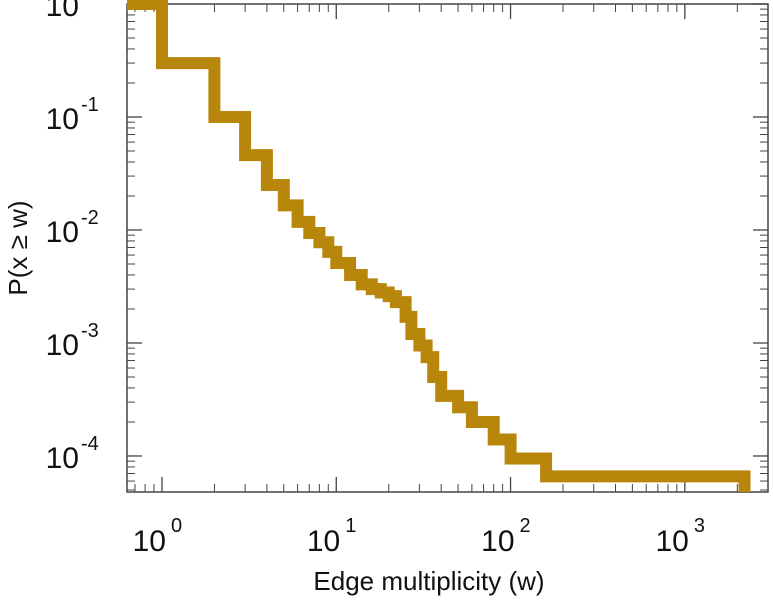 This screenshot has width=773, height=600. I want to click on y-tick-label: 10 -4, so click(72, 454).